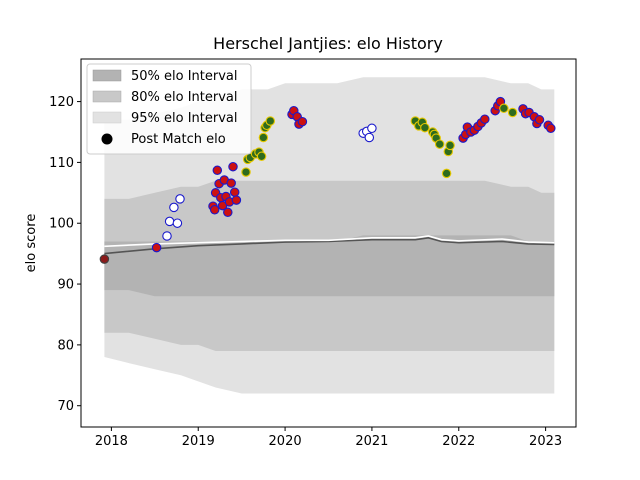  What do you see at coordinates (285, 441) in the screenshot?
I see `x-tick-label: 2020` at bounding box center [285, 441].